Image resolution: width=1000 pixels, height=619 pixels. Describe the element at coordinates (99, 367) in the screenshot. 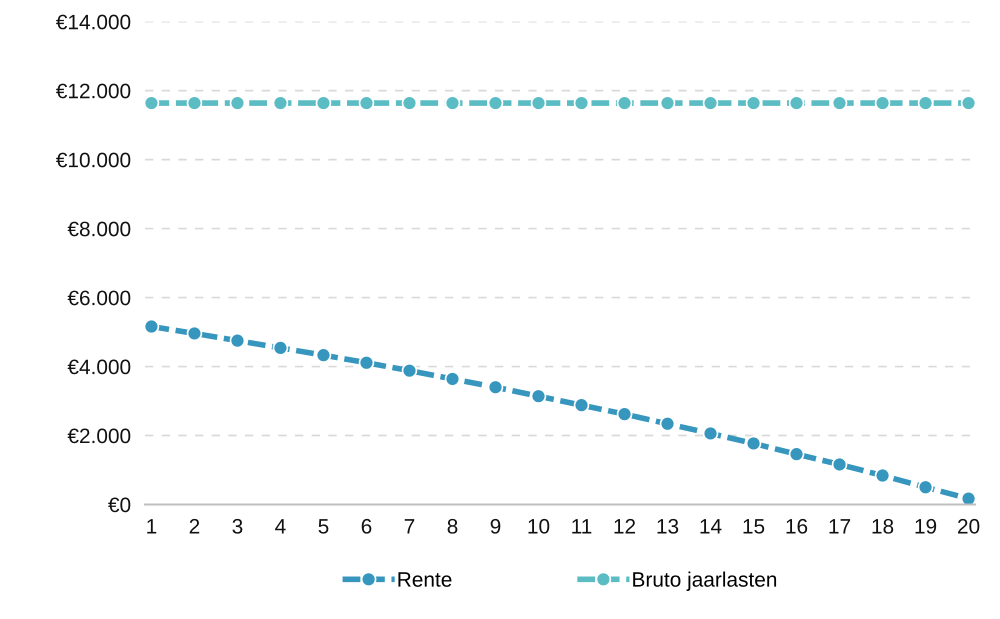

I see `y-tick-label: €4.000` at that location.